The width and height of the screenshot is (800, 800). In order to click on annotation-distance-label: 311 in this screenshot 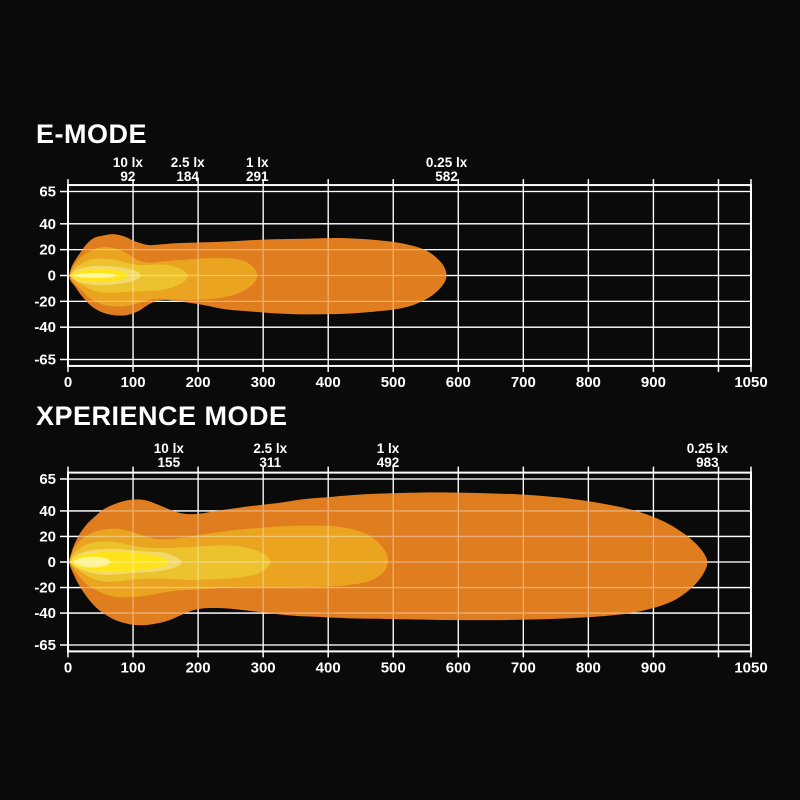, I will do `click(270, 462)`.